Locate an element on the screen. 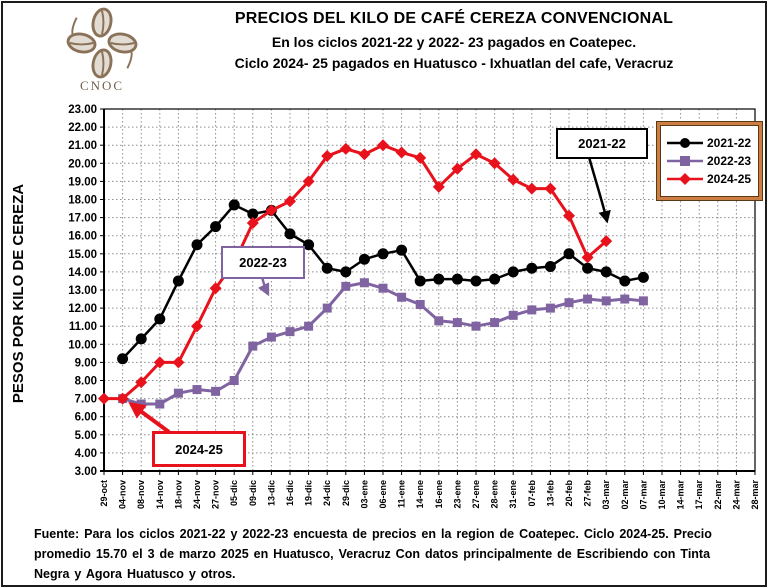 This screenshot has width=768, height=588. svg-text: 22-mar is located at coordinates (718, 495).